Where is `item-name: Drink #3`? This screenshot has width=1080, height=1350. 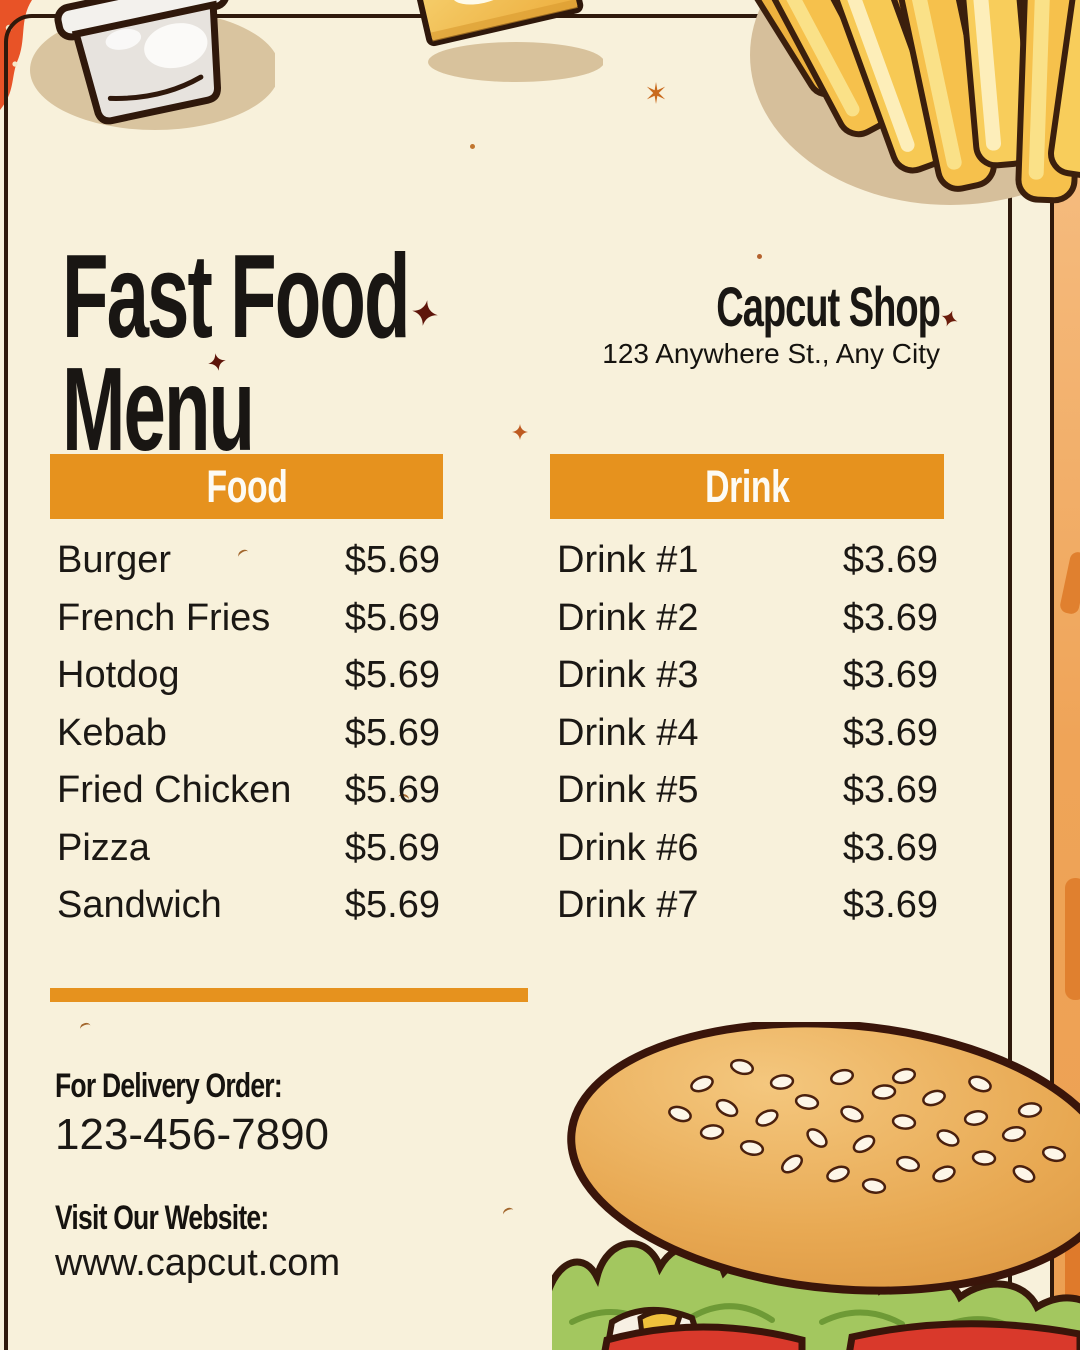
item-name: Drink #3 is located at coordinates (628, 675).